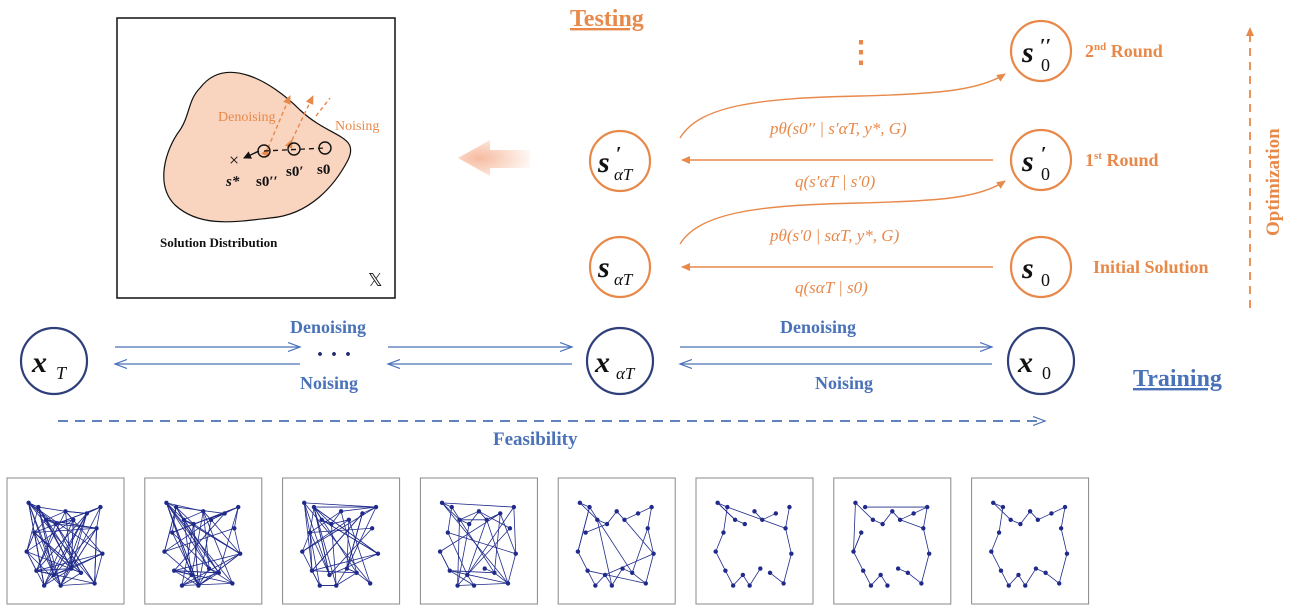  Describe the element at coordinates (234, 160) in the screenshot. I see `sstar-cross: ×` at that location.